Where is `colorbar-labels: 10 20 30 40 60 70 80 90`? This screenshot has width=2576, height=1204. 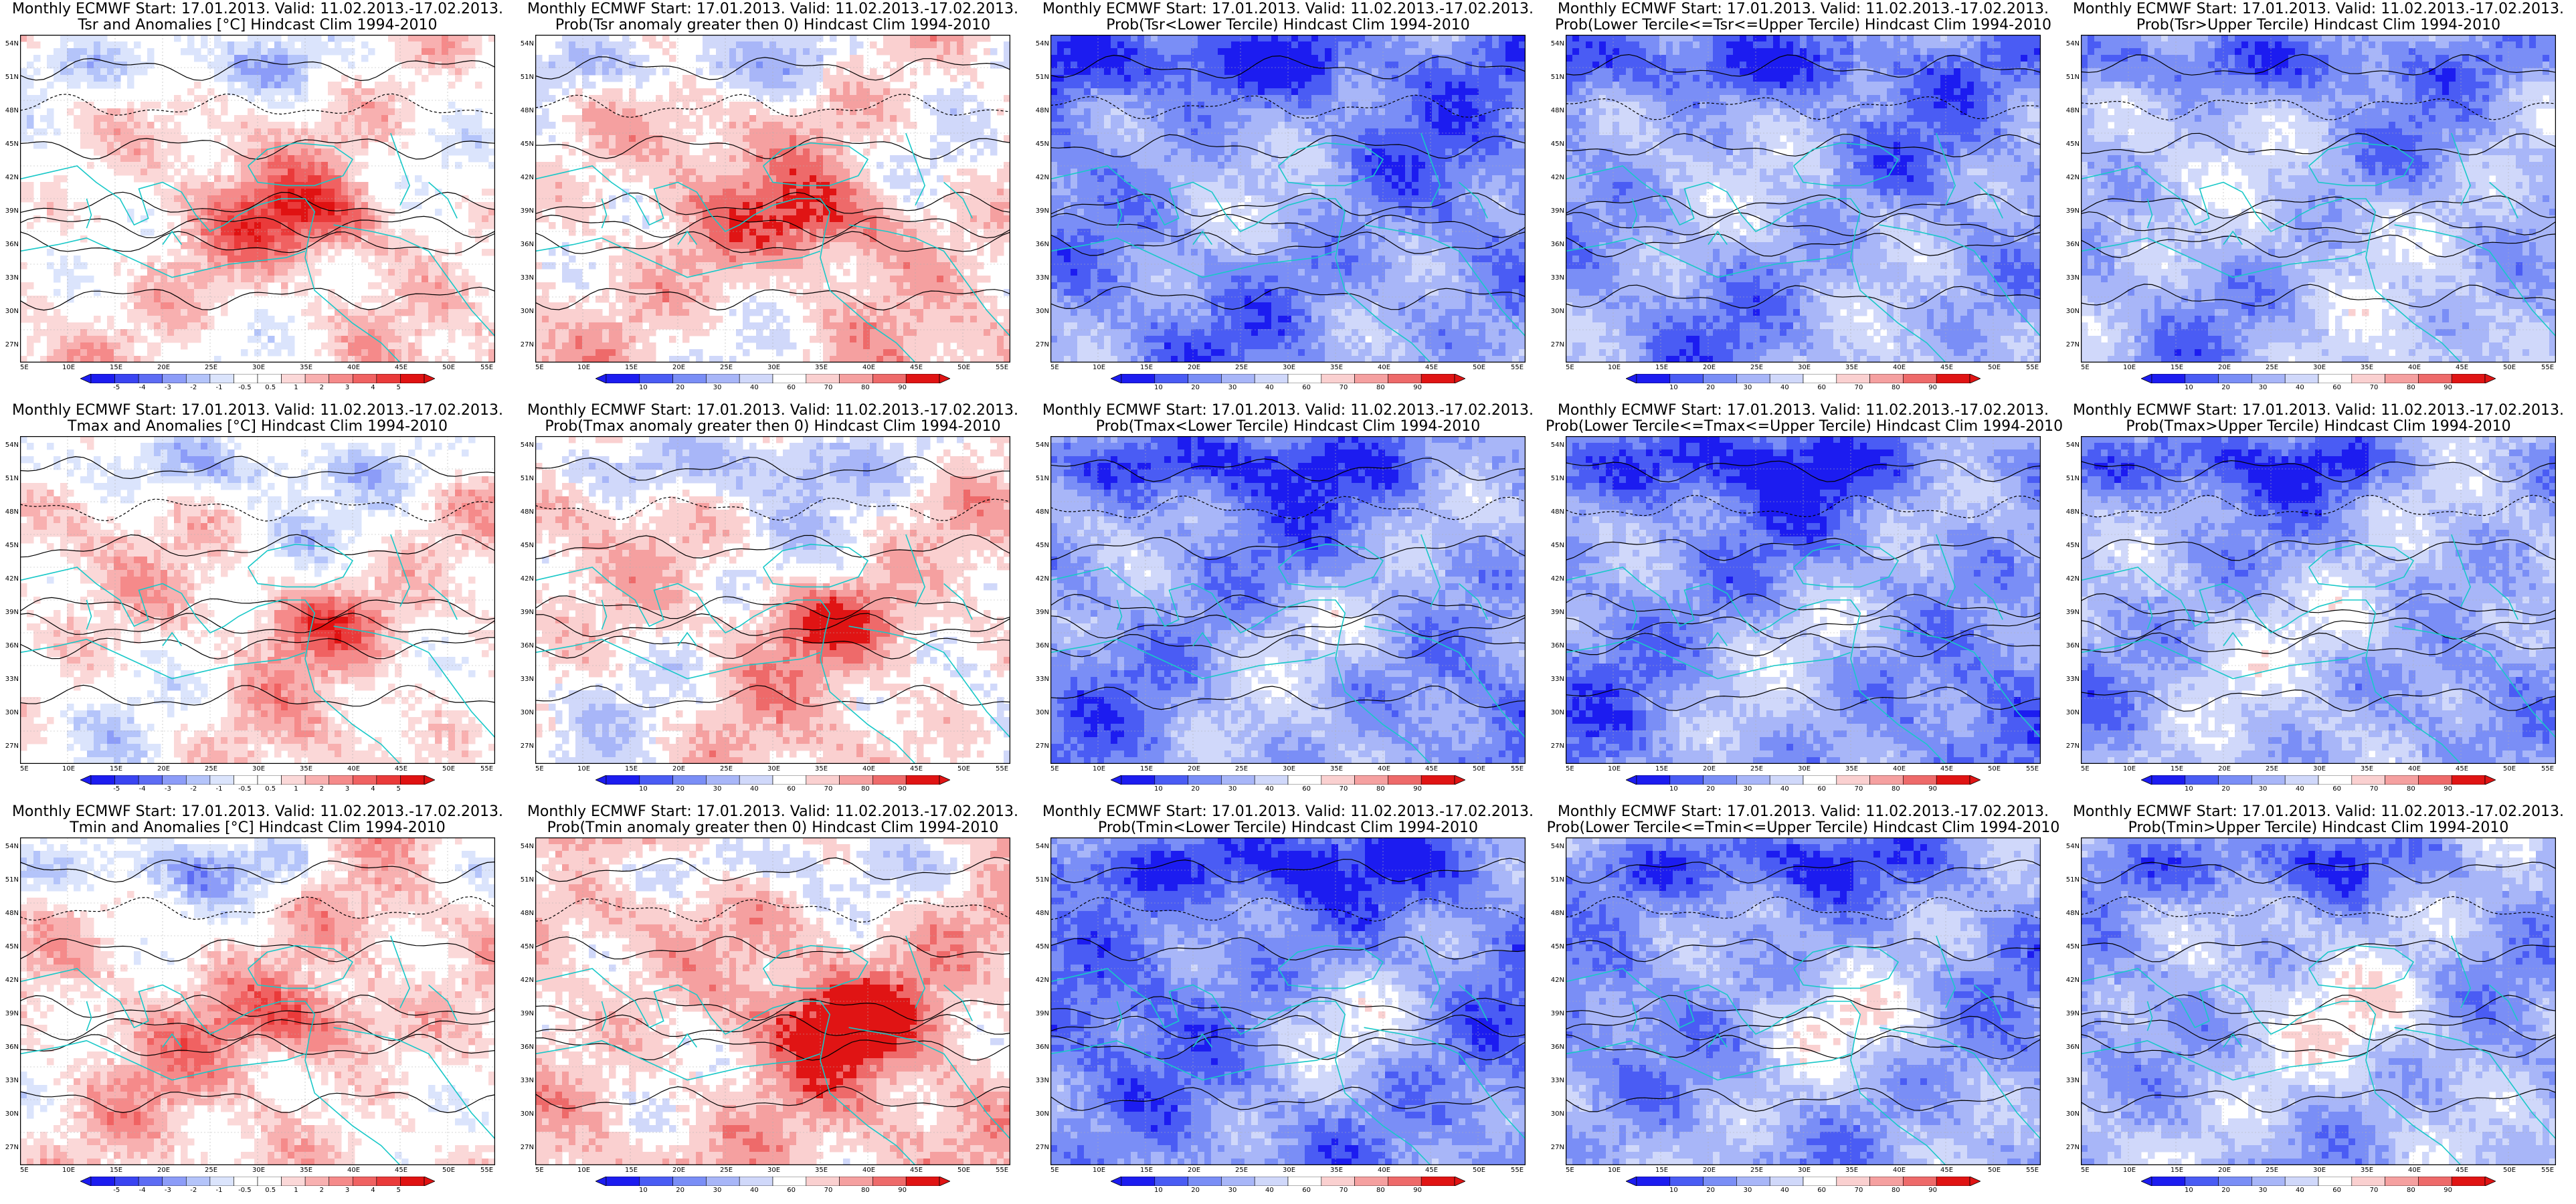
colorbar-labels: 10 20 30 40 60 70 80 90 is located at coordinates (1803, 388).